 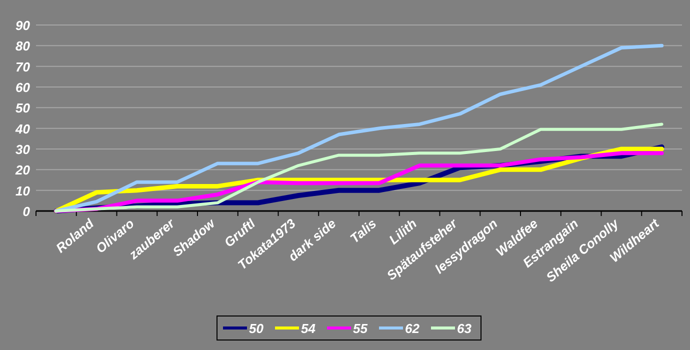 What do you see at coordinates (26, 211) in the screenshot?
I see `y-tick-label: 0` at bounding box center [26, 211].